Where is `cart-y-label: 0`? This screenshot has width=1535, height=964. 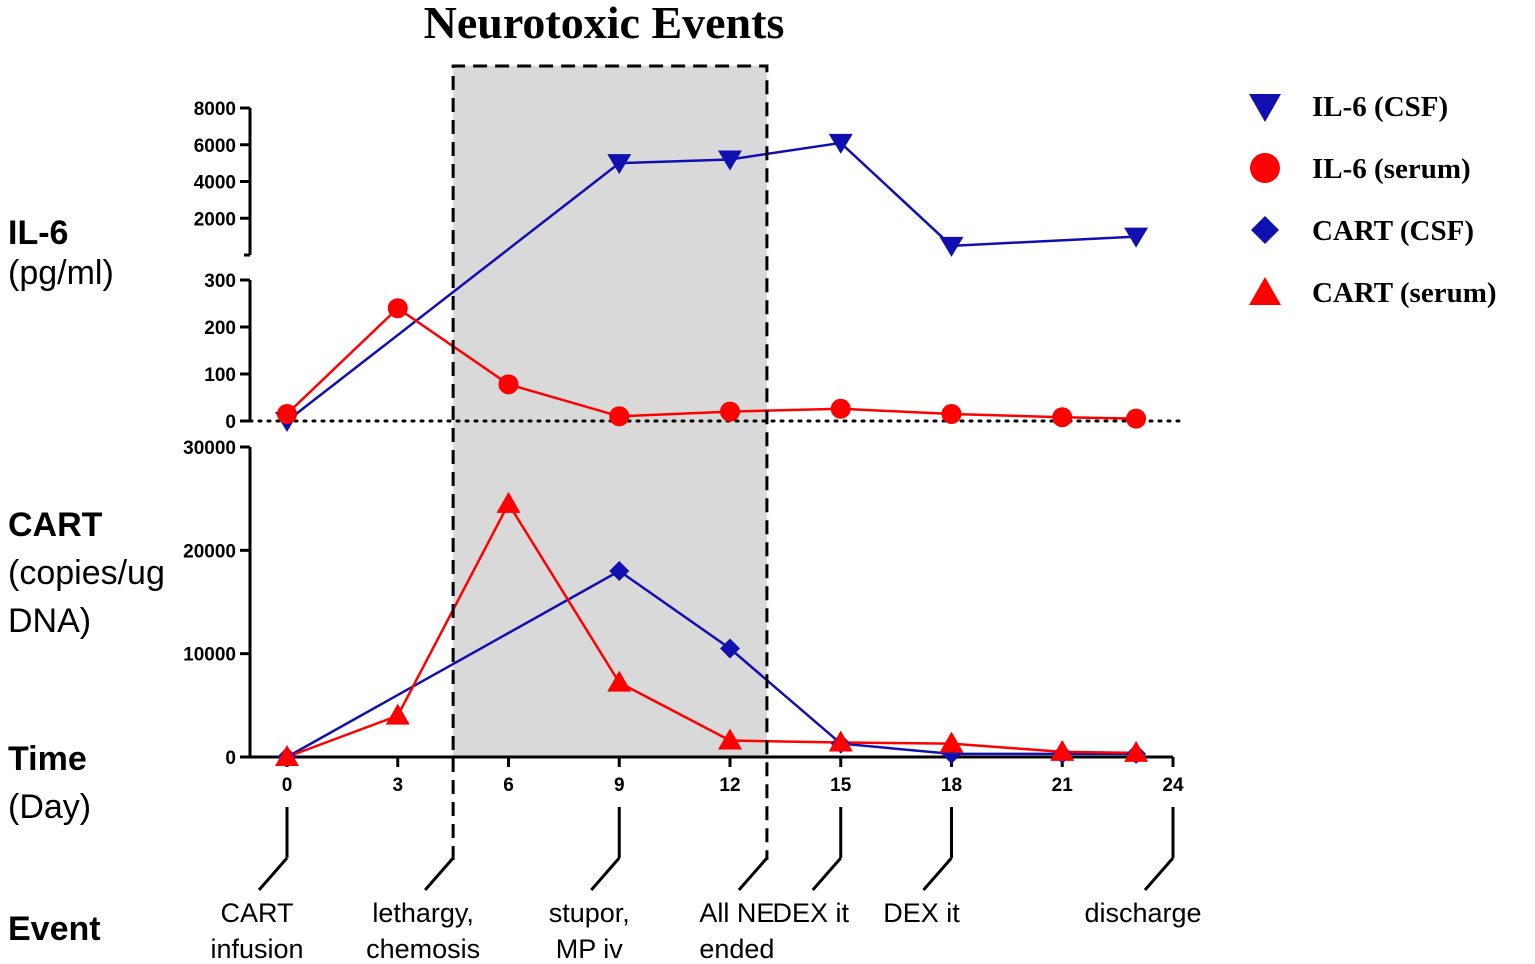
cart-y-label: 0 is located at coordinates (230, 758).